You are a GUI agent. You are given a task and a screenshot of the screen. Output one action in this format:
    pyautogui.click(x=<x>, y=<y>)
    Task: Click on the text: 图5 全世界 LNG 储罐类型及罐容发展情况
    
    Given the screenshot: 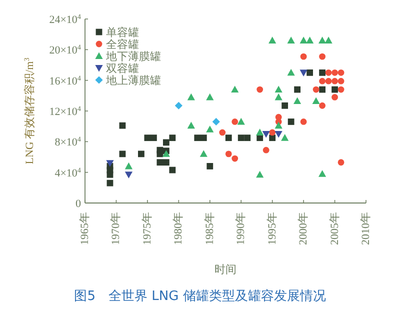 What is the action you would take?
    pyautogui.click(x=200, y=296)
    